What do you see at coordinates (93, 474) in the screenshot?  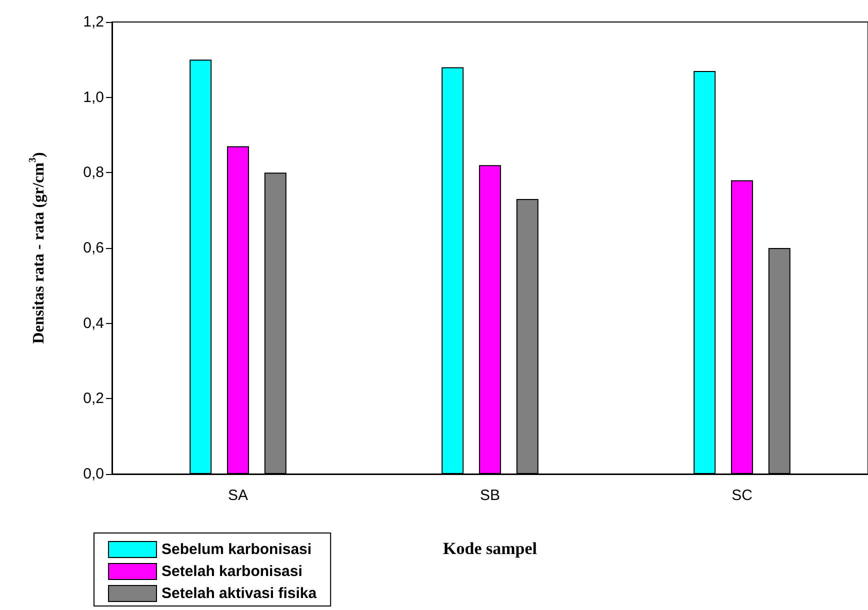 I see `y-tick-label: 0,0` at bounding box center [93, 474].